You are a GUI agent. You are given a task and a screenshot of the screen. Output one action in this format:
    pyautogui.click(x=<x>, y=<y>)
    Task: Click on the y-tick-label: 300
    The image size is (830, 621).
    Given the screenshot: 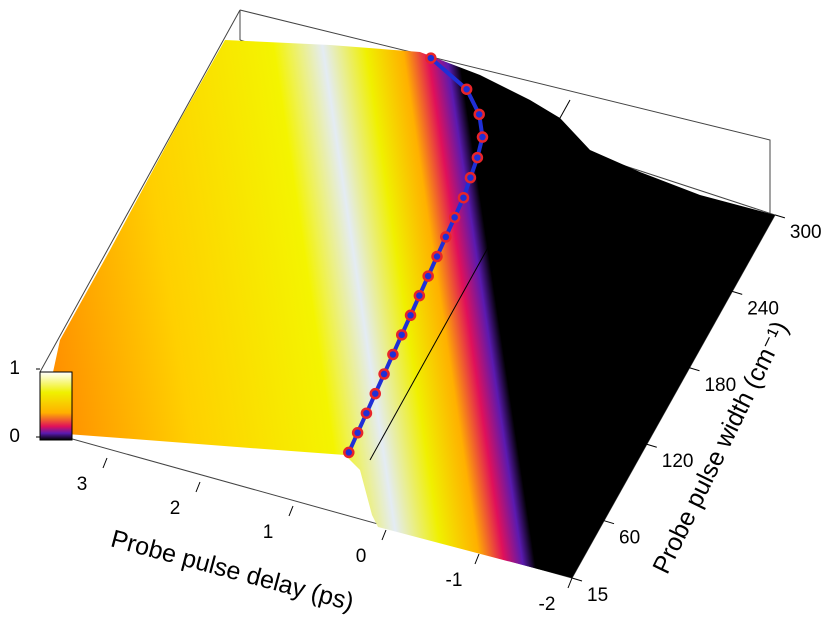 What is the action you would take?
    pyautogui.click(x=806, y=232)
    